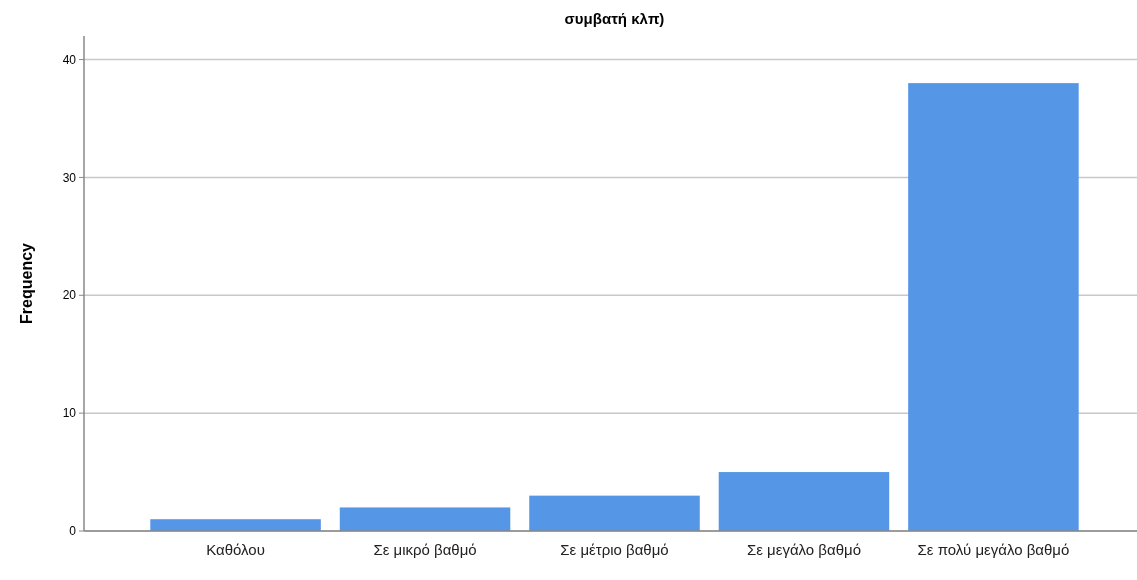 This screenshot has width=1137, height=580. What do you see at coordinates (425, 549) in the screenshot?
I see `x-tick-label: Σε μικρό βαθμό` at bounding box center [425, 549].